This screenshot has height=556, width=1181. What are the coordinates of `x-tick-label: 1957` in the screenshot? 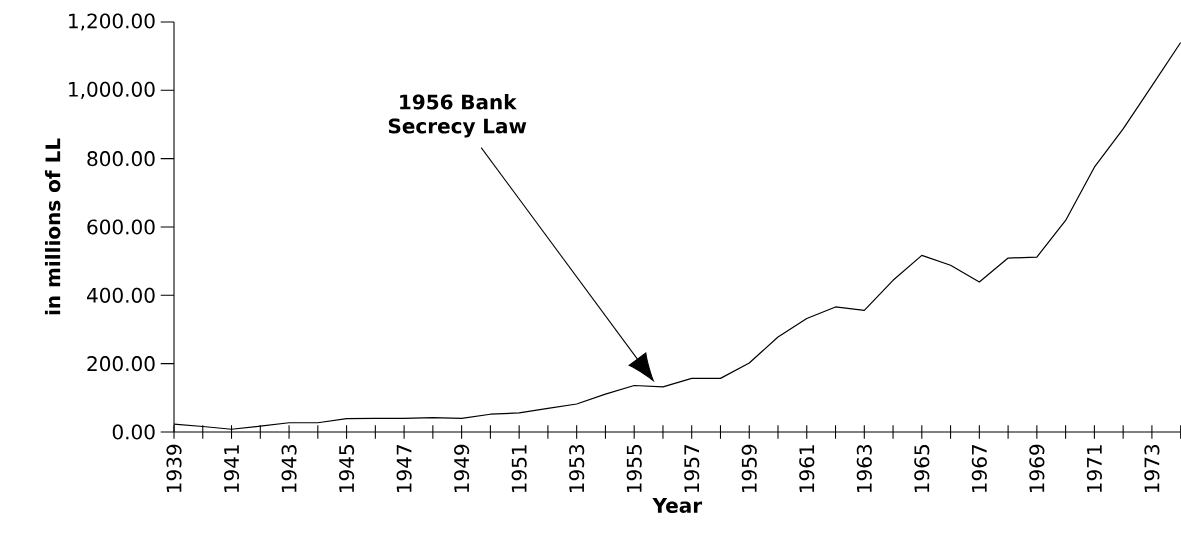 It's located at (692, 469).